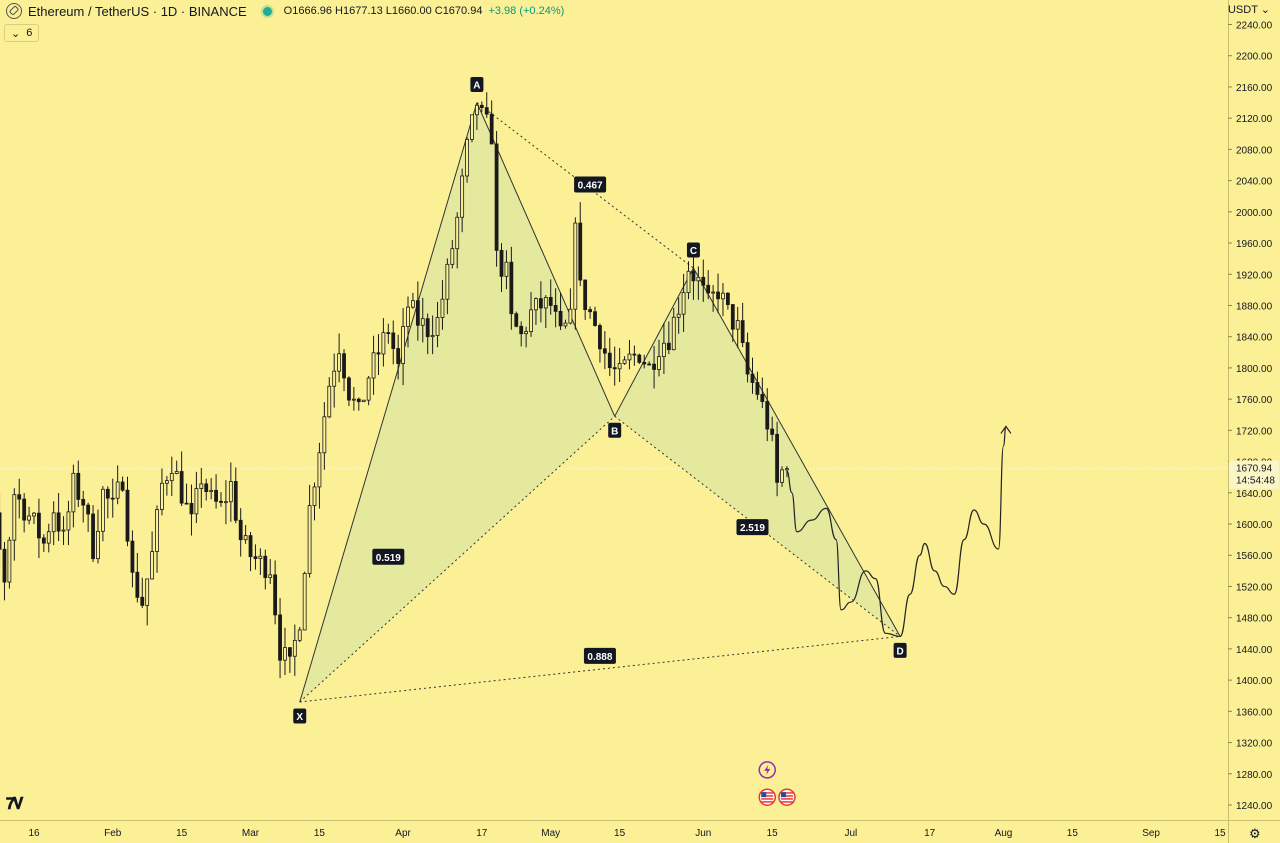 The height and width of the screenshot is (843, 1280). I want to click on currency-selector: USDT ⌄, so click(1249, 9).